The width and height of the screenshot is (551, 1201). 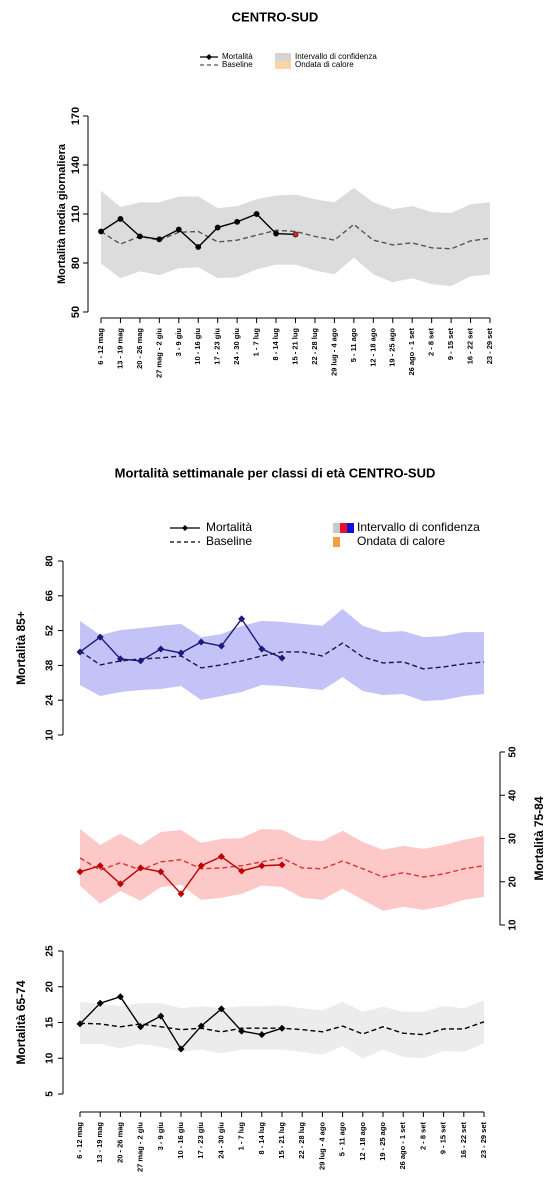 I want to click on y-tick-label: 110, so click(x=76, y=214).